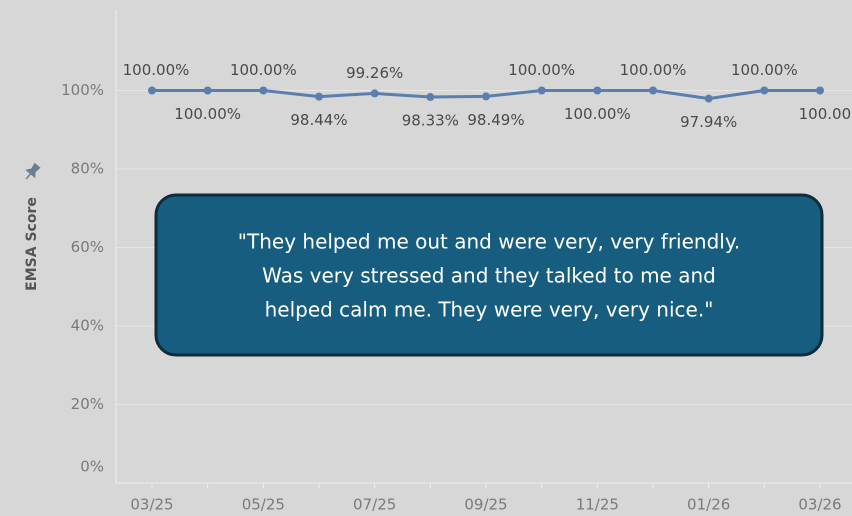  Describe the element at coordinates (32, 244) in the screenshot. I see `y-axis-title: EMSA Score` at that location.